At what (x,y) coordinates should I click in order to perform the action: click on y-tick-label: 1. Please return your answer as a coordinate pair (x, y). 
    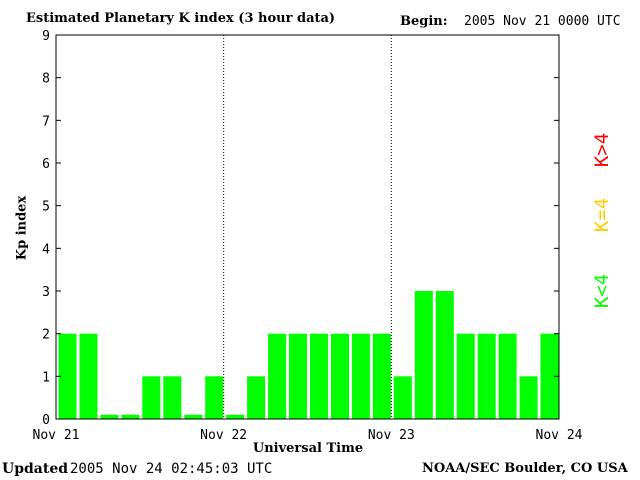
    Looking at the image, I should click on (46, 377).